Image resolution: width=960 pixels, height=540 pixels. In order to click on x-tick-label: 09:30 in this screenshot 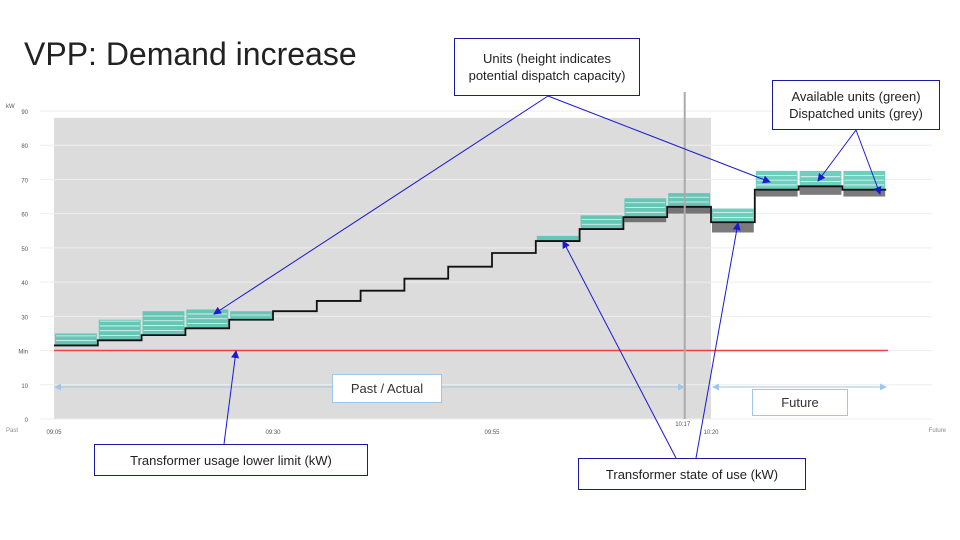, I will do `click(273, 433)`.